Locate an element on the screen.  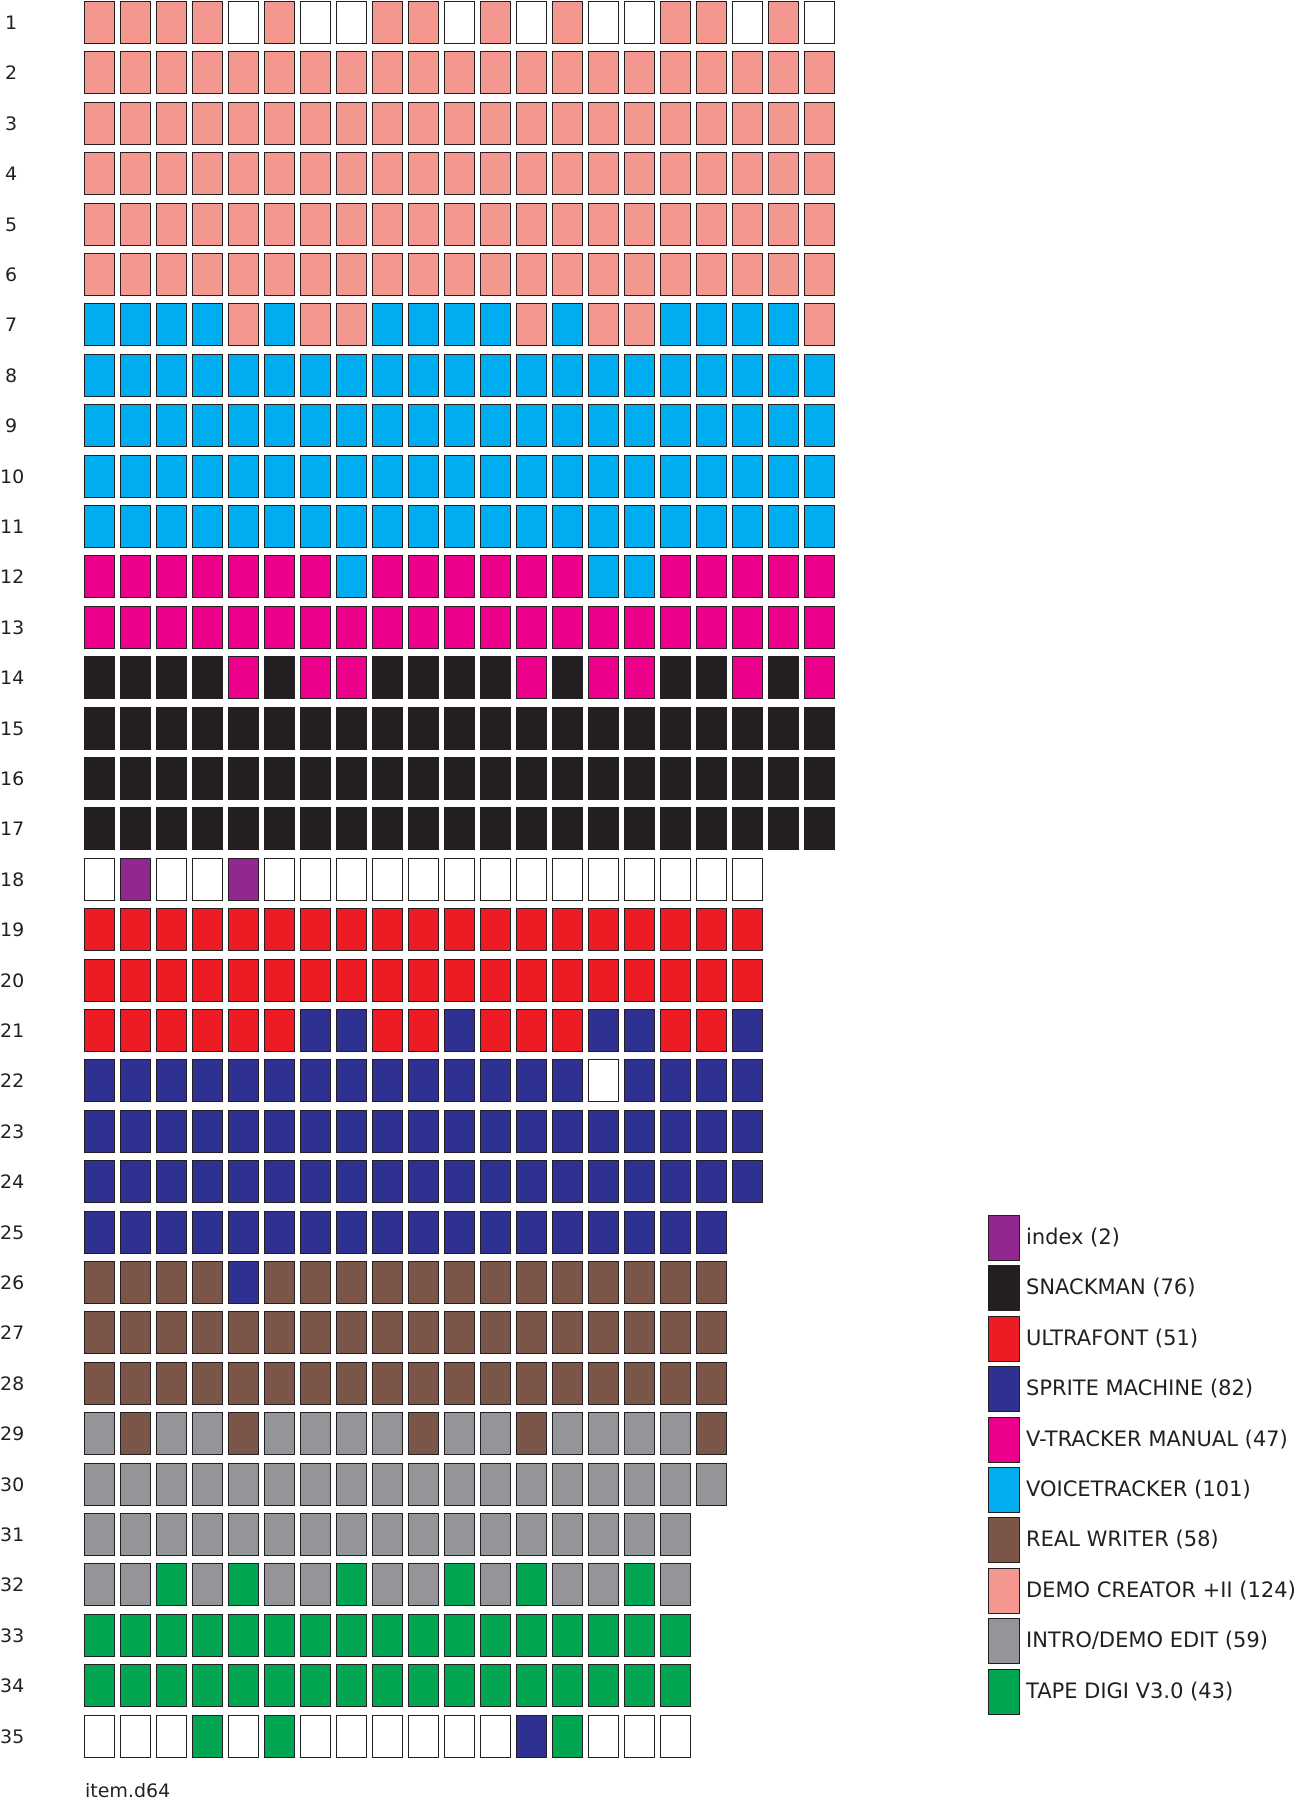
track-label: 26 is located at coordinates (12, 1283).